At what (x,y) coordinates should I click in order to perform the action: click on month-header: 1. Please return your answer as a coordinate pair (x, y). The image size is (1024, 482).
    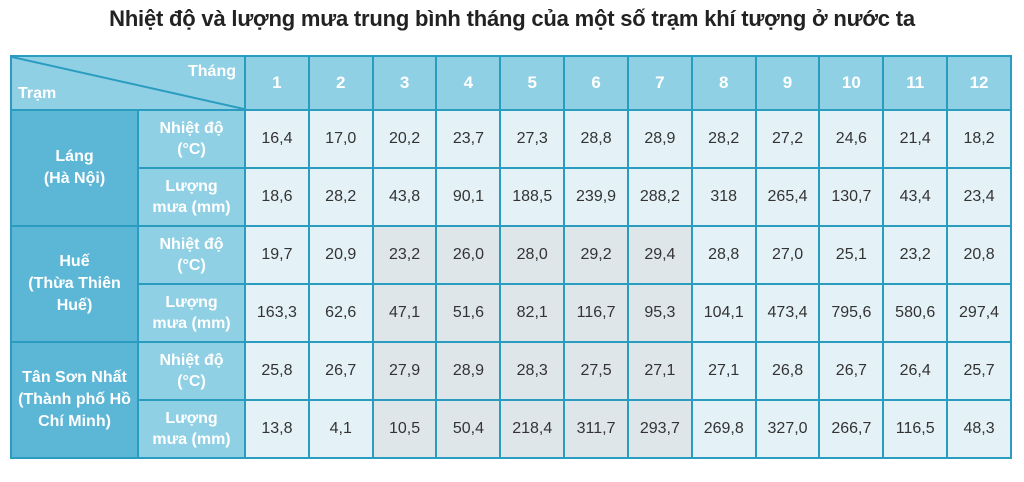
    Looking at the image, I should click on (277, 83).